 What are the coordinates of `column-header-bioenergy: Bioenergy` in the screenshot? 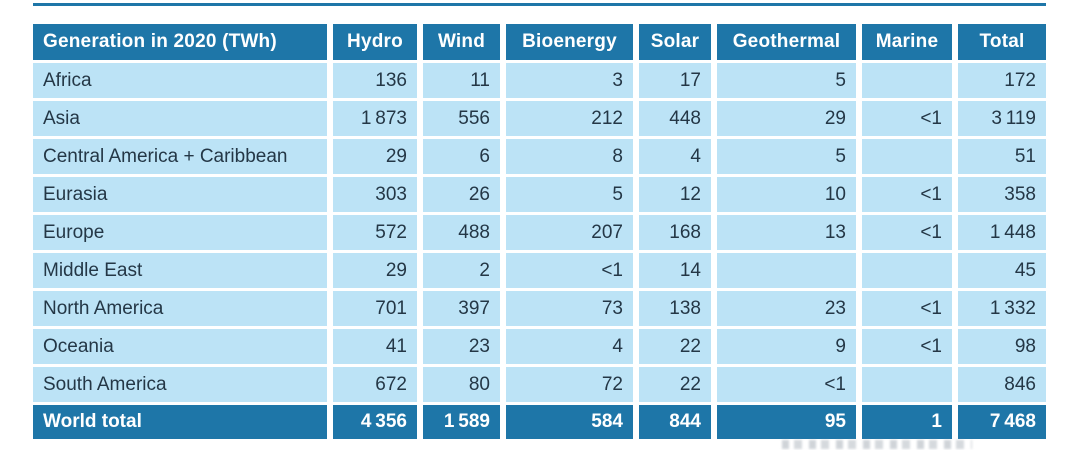 It's located at (569, 42).